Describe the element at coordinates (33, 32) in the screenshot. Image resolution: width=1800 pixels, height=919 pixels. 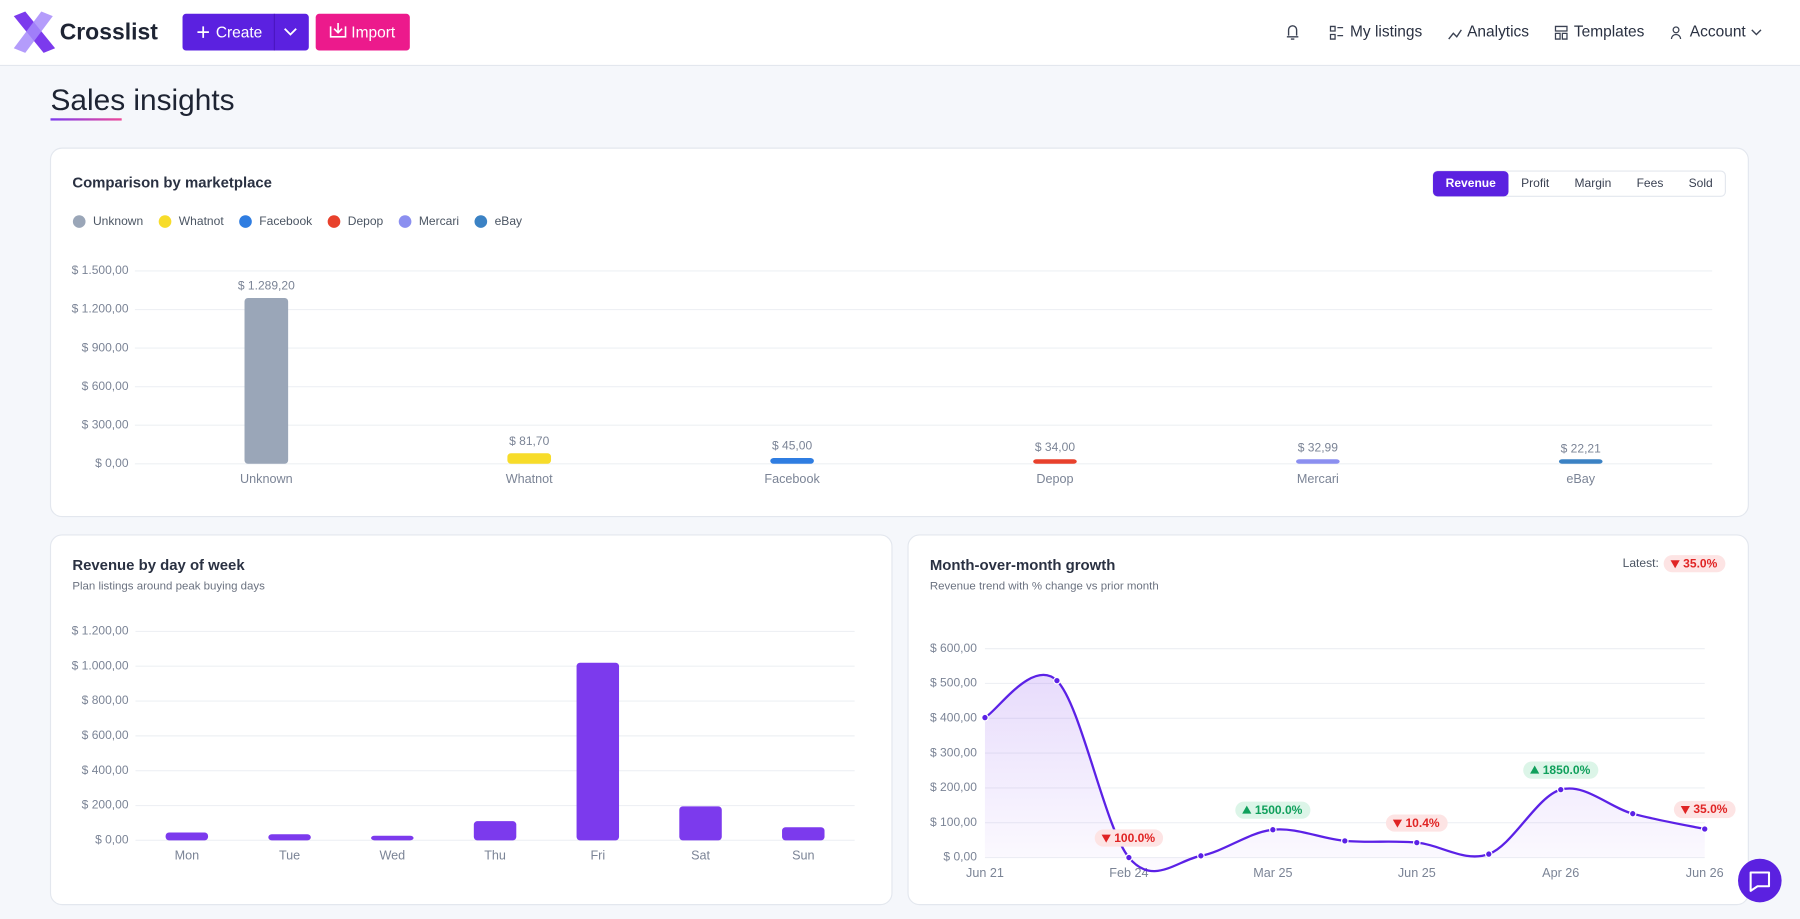
I see `logo-stroke` at that location.